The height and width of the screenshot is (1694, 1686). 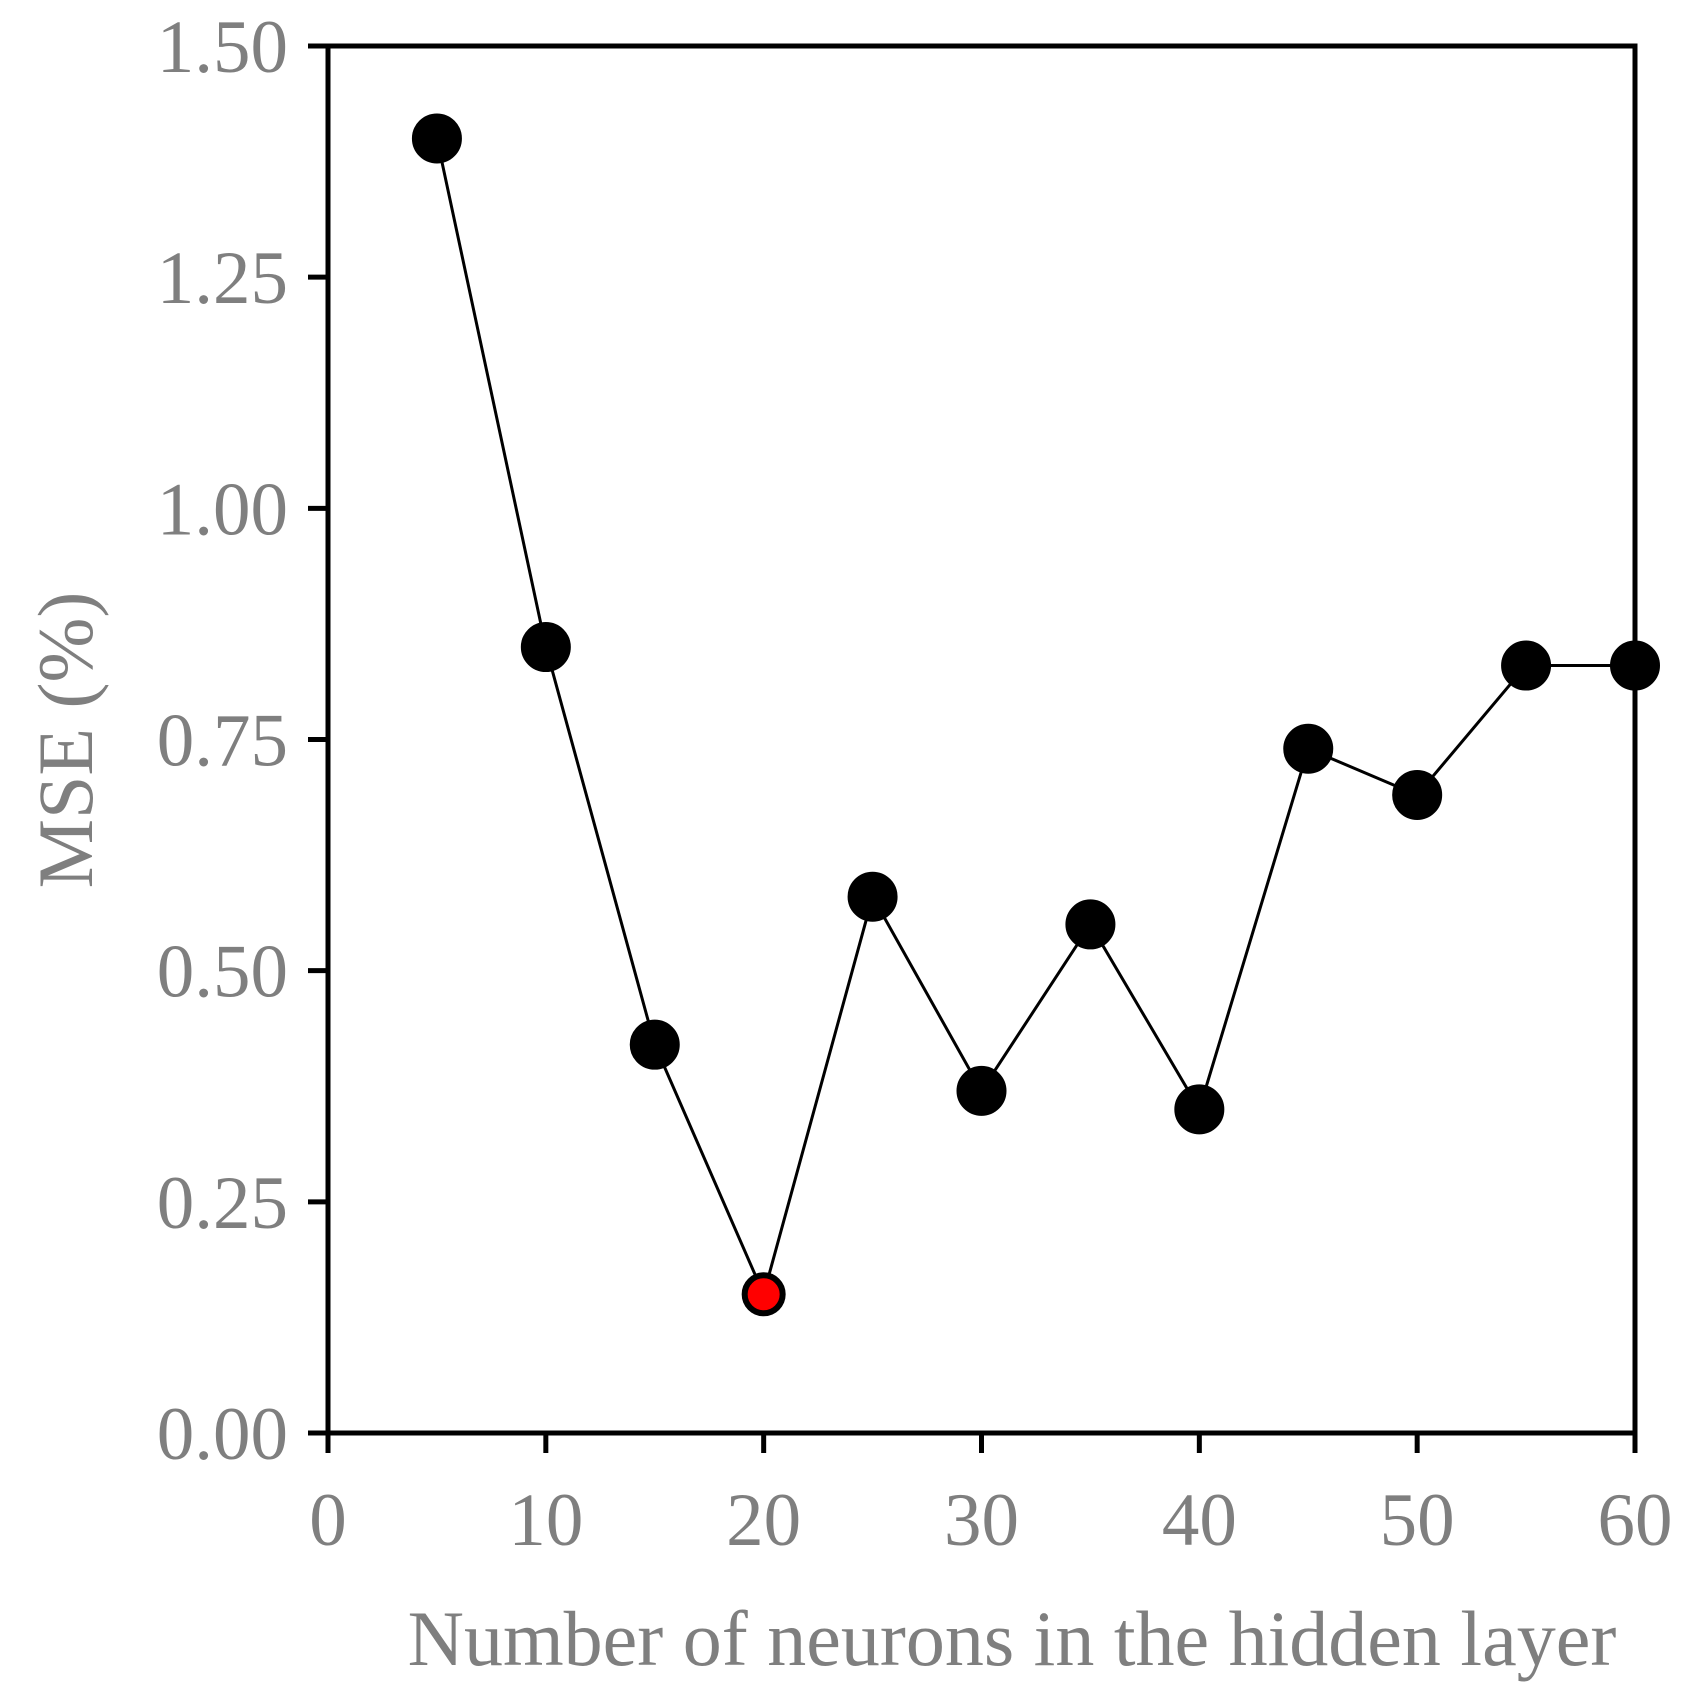 I want to click on x-tick-label: 40, so click(x=1199, y=1520).